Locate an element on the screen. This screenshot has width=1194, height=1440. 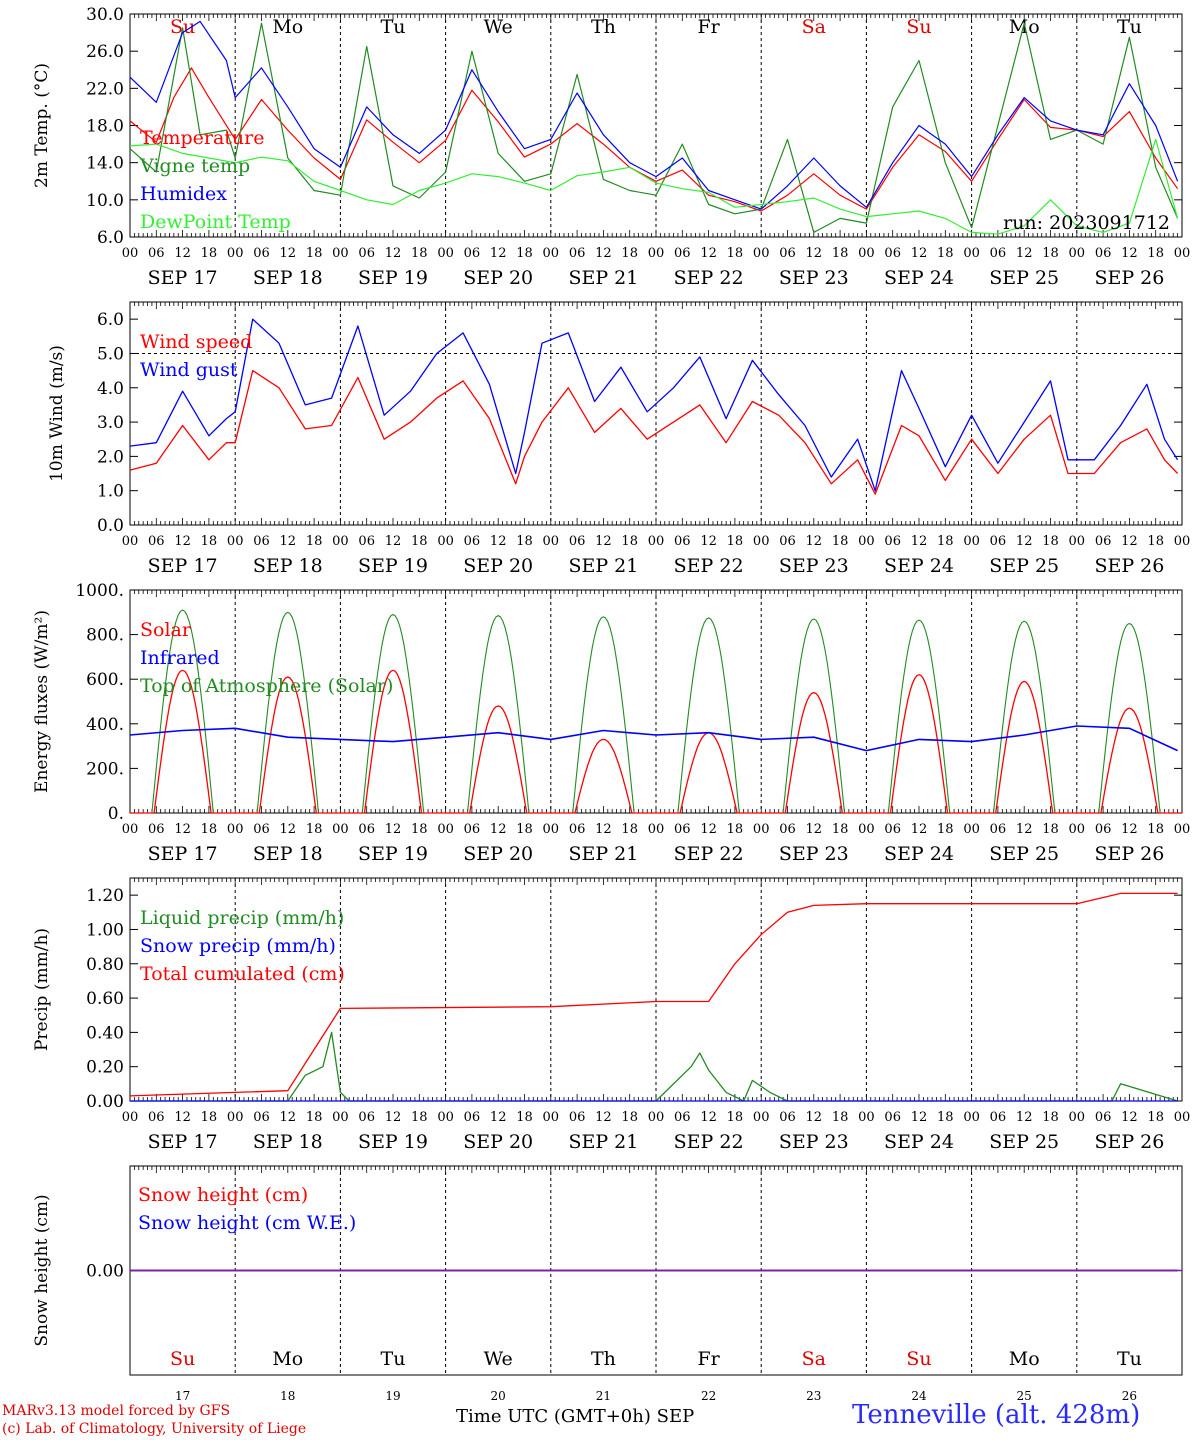
y-tick-label: 1.00 is located at coordinates (105, 930).